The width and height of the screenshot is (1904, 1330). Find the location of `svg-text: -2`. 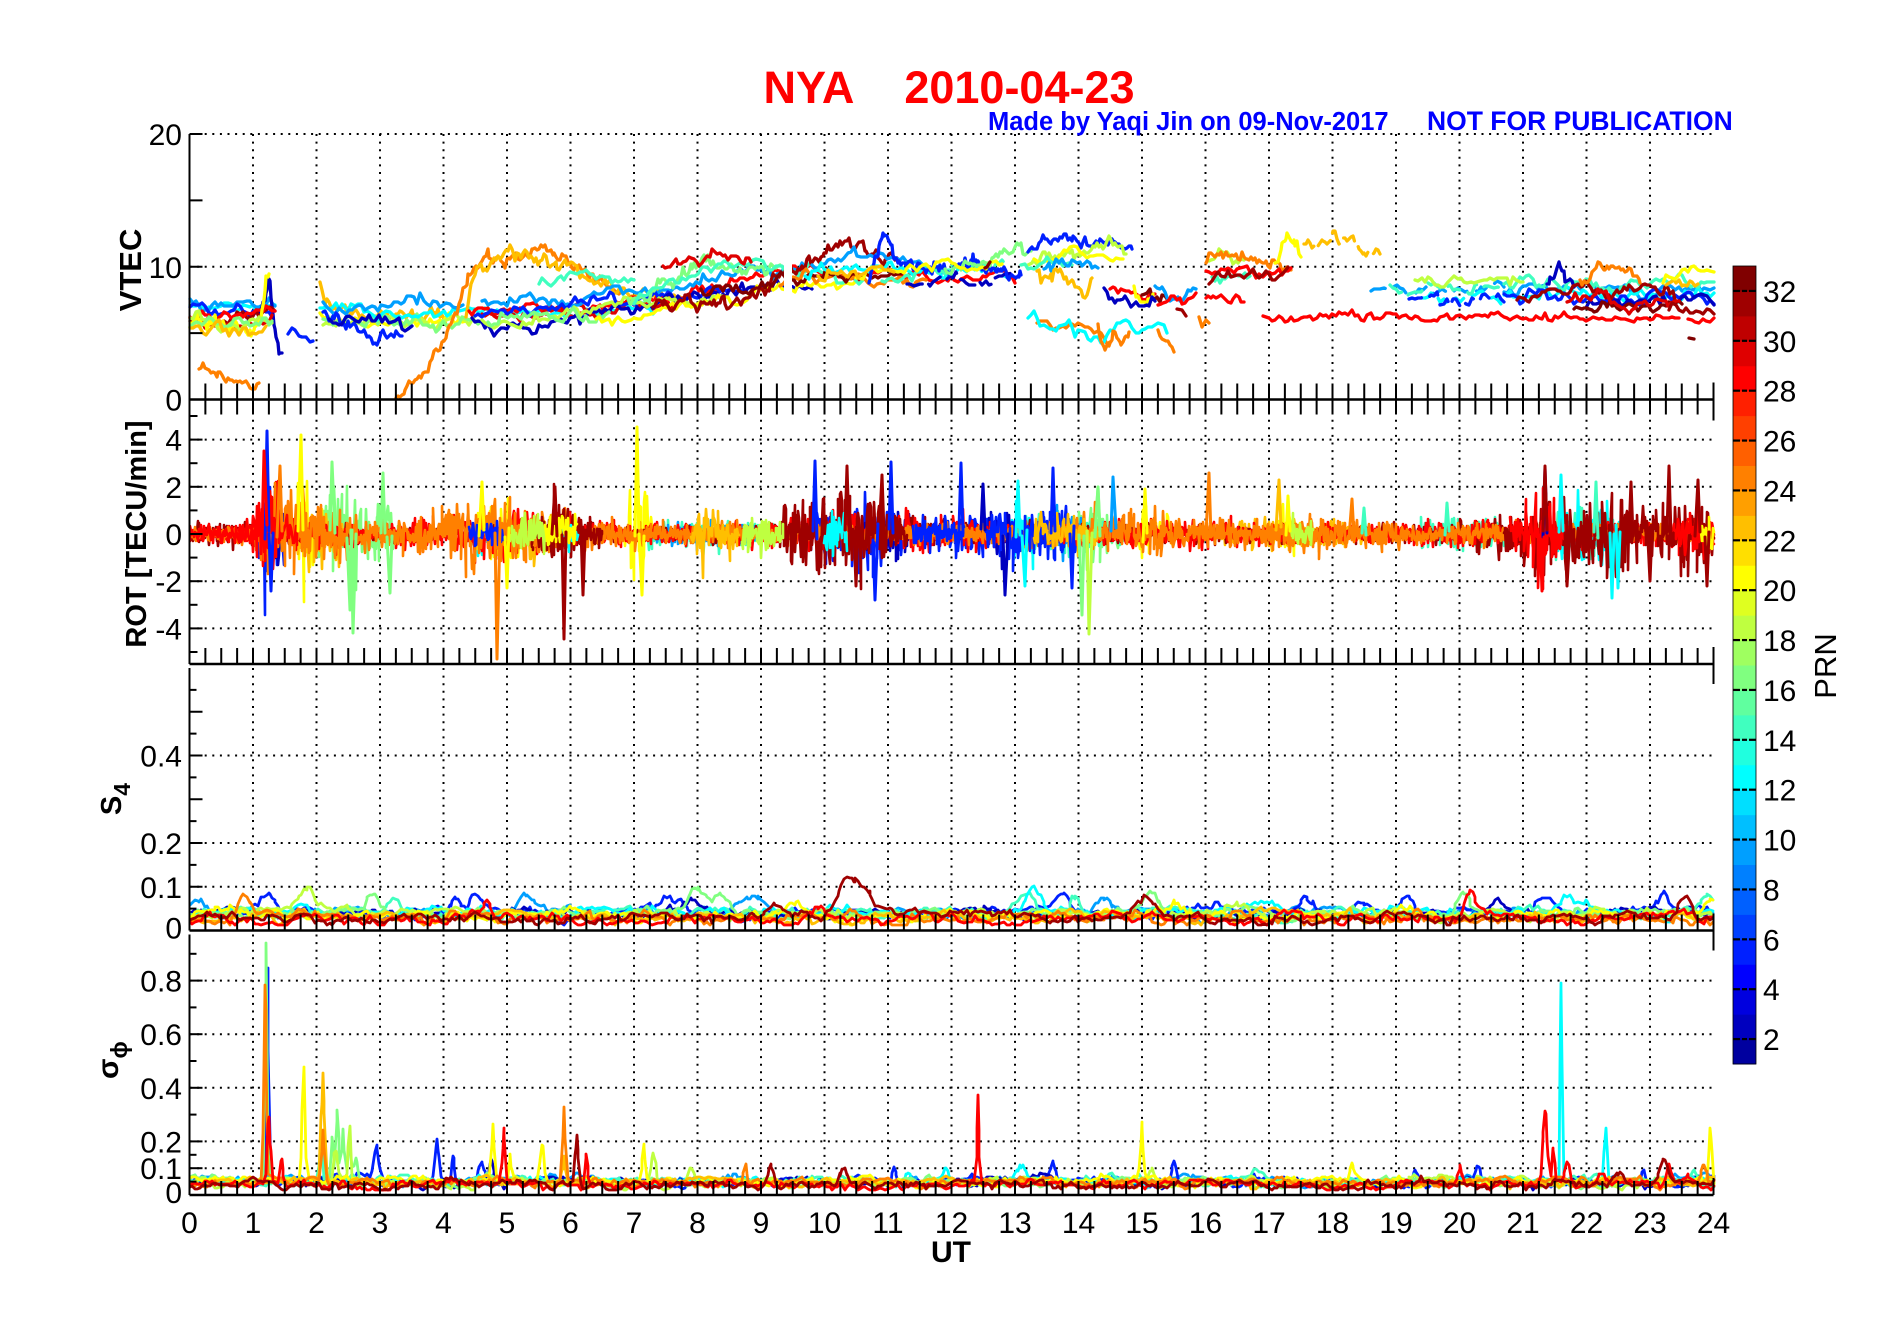

svg-text: -2 is located at coordinates (168, 582).